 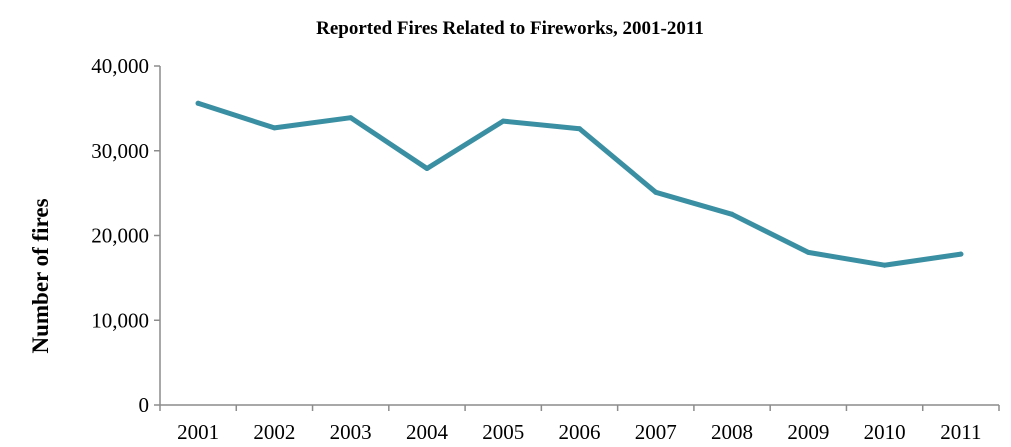 I want to click on y-tick-label: 20,000, so click(x=120, y=236).